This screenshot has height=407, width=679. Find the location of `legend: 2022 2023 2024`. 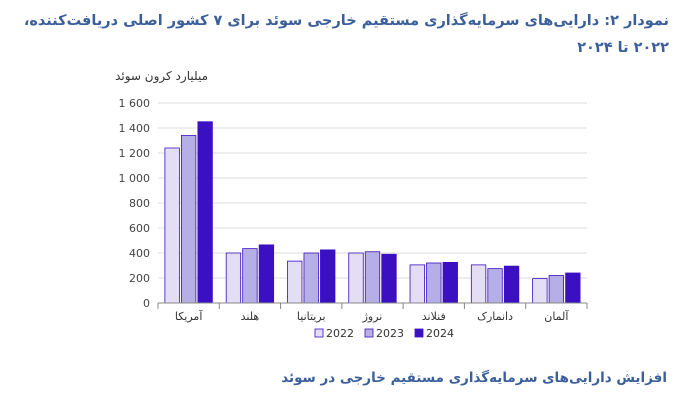

legend: 2022 2023 2024 is located at coordinates (384, 333).